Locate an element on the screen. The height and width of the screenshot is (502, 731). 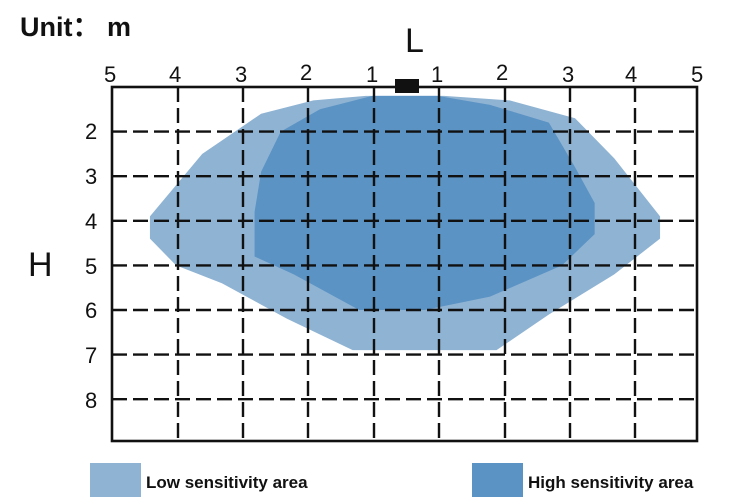
top-distance-ticks: 5 4 3 2 1 1 2 3 4 5 is located at coordinates (403, 73).